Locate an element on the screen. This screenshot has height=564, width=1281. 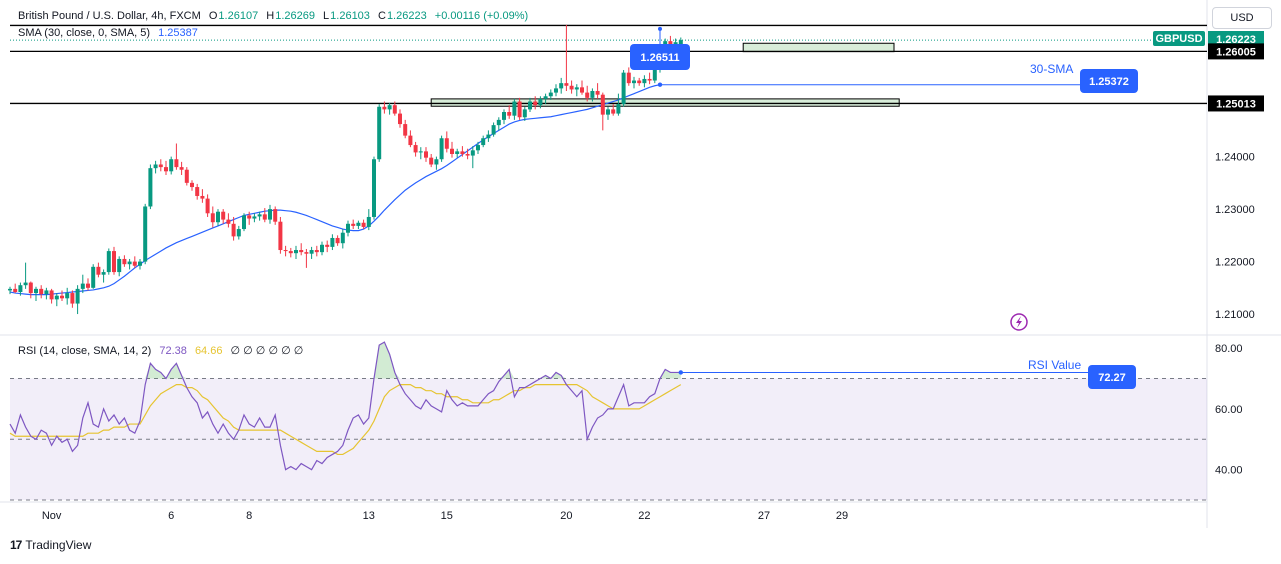
open-label: O is located at coordinates (213, 16).